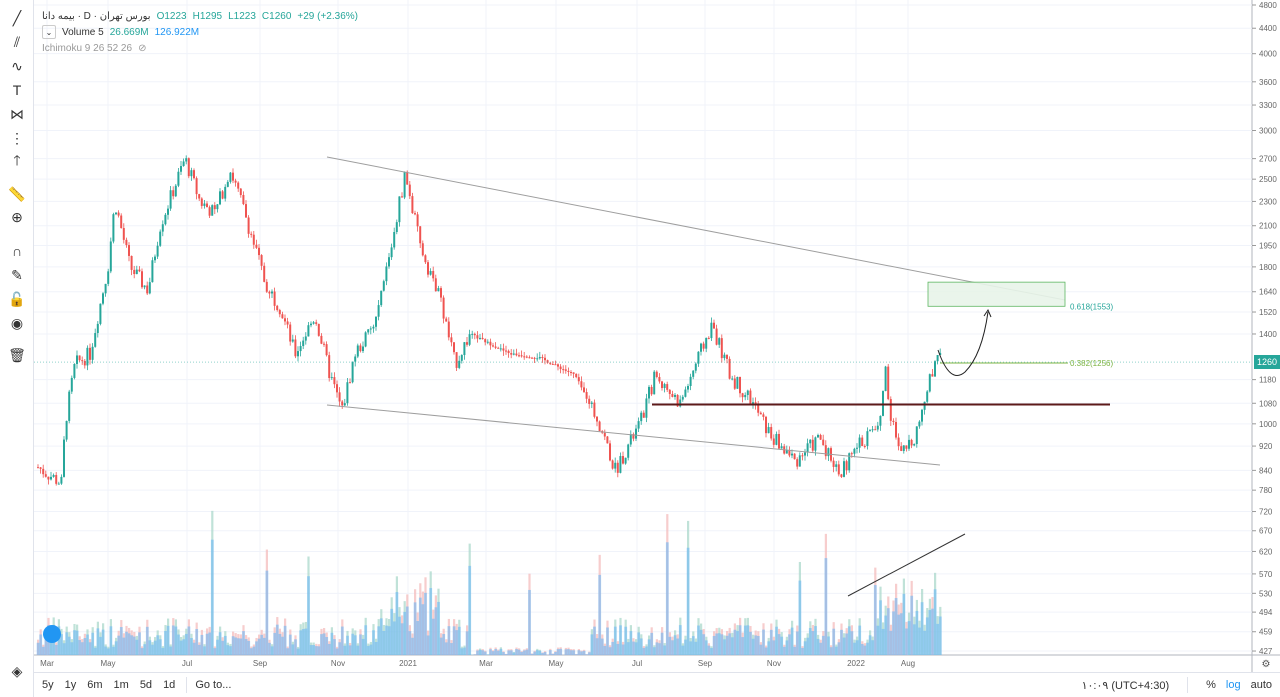 The image size is (1280, 697). Describe the element at coordinates (1266, 490) in the screenshot. I see `y-tick-label: 780` at that location.